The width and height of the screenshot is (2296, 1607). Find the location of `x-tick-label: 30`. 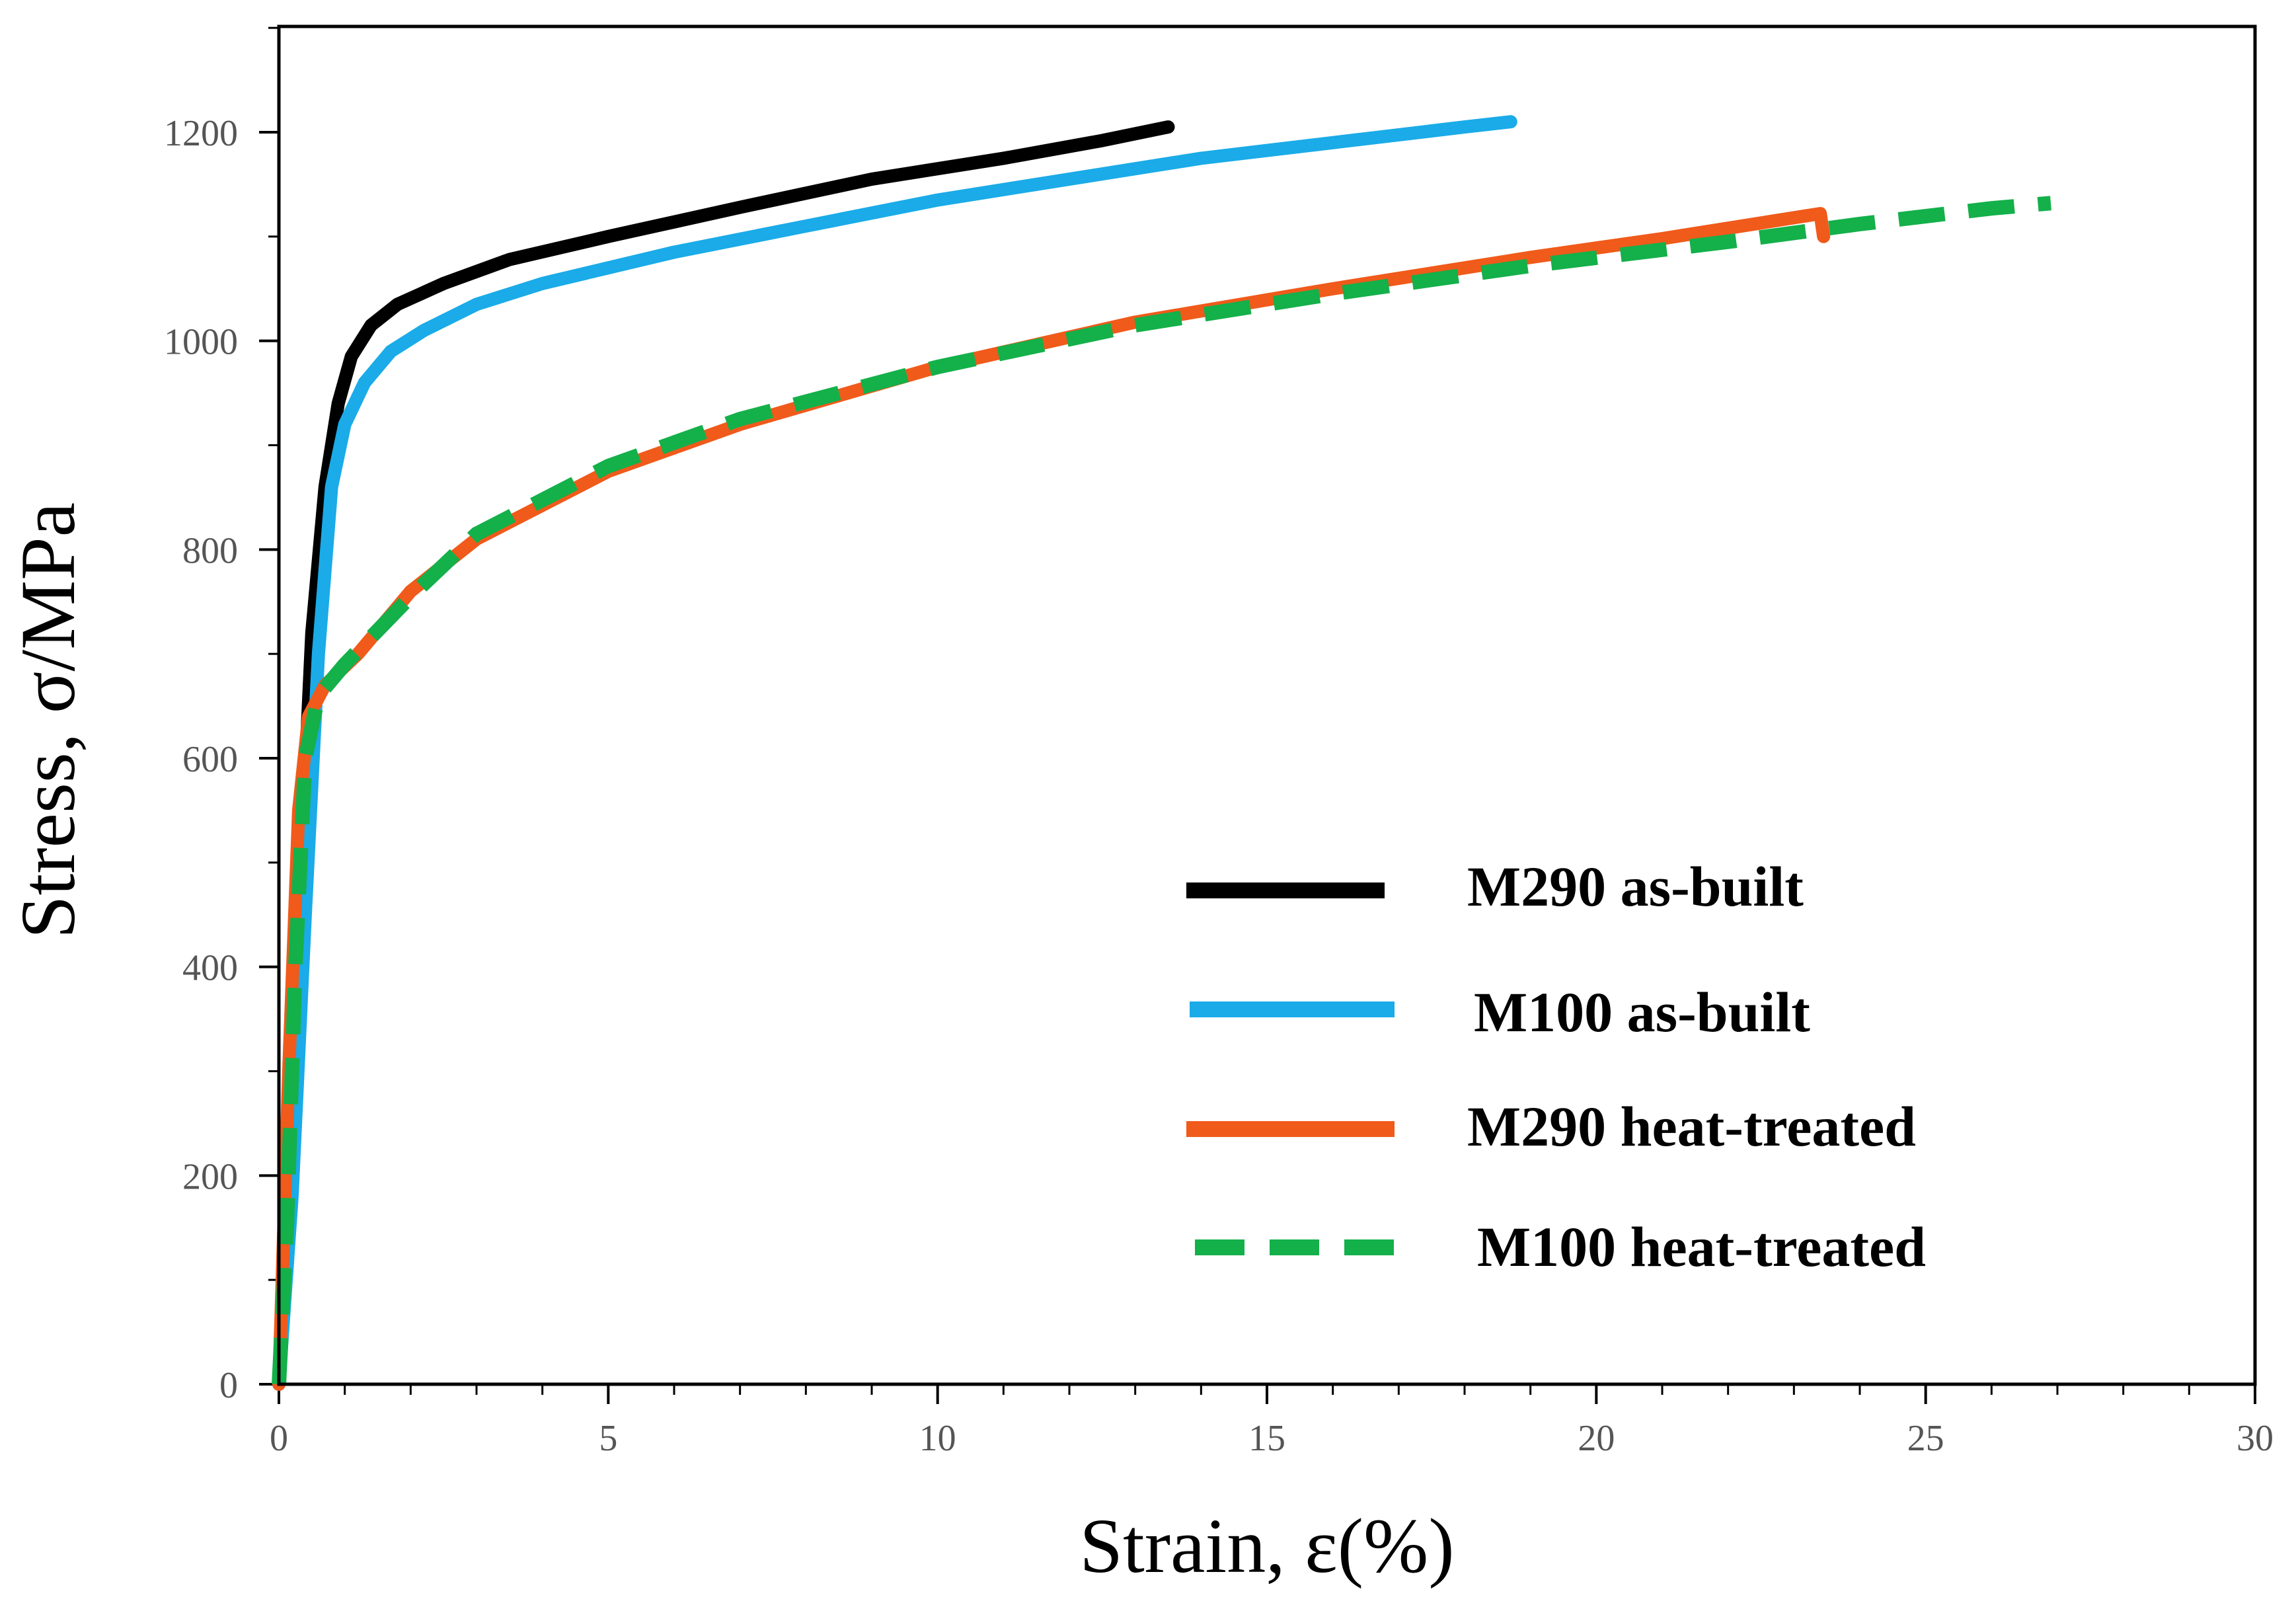

x-tick-label: 30 is located at coordinates (2255, 1438).